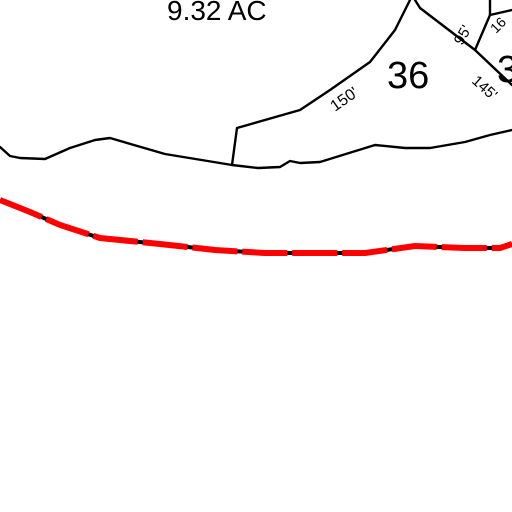  Describe the element at coordinates (484, 87) in the screenshot. I see `dimension-145-label: 145'` at that location.